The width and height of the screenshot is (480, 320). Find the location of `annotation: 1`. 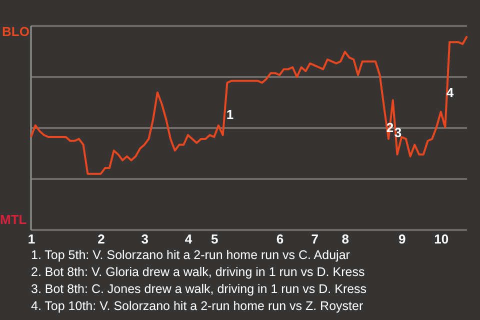

annotation: 1 is located at coordinates (230, 114).